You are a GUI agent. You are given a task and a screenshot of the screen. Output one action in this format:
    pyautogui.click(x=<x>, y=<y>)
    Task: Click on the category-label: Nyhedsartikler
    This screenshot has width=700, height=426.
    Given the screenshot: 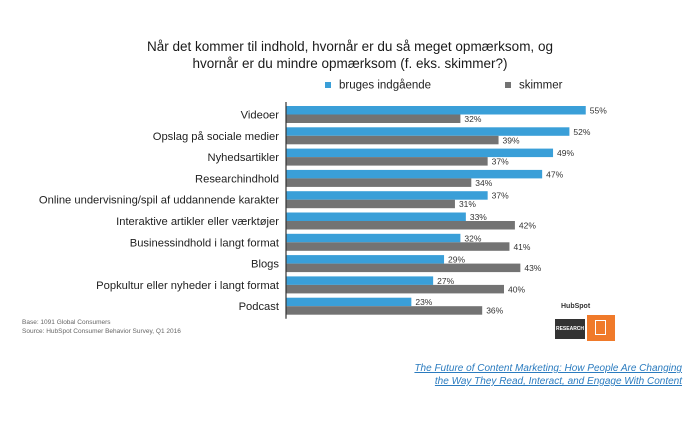 What is the action you would take?
    pyautogui.click(x=243, y=158)
    